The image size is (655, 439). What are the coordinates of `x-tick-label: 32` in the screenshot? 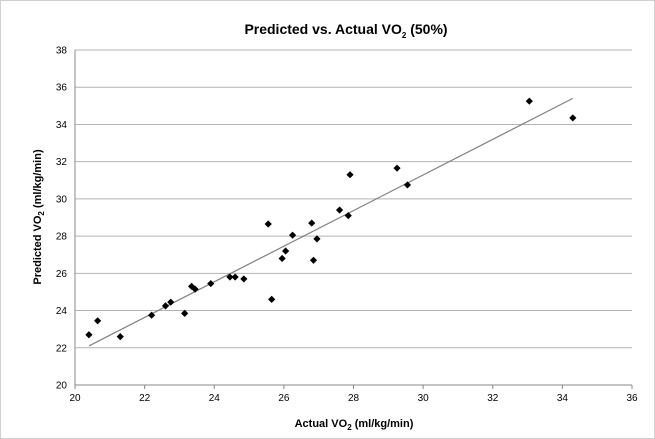 It's located at (493, 398).